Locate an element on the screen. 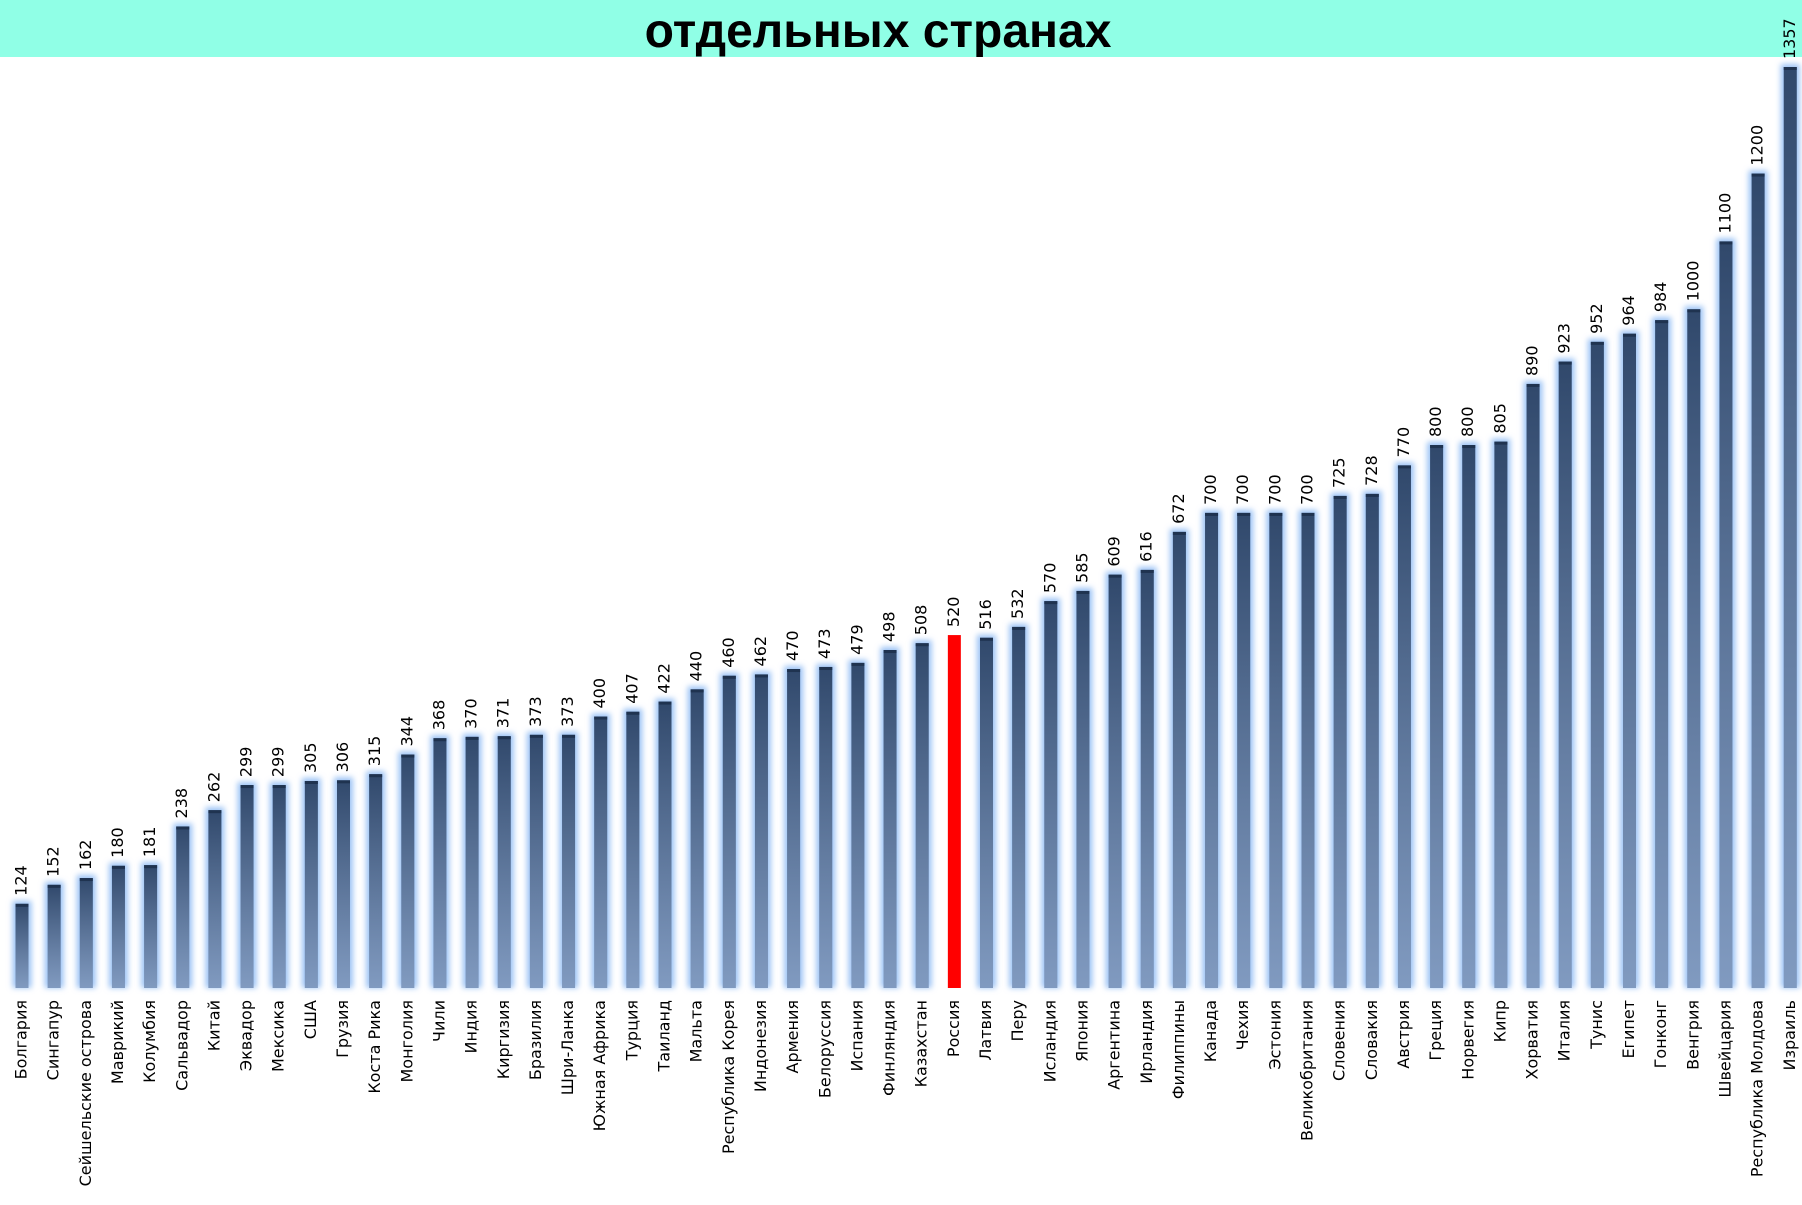 The width and height of the screenshot is (1802, 1205). value-label: 1200 is located at coordinates (1757, 145).